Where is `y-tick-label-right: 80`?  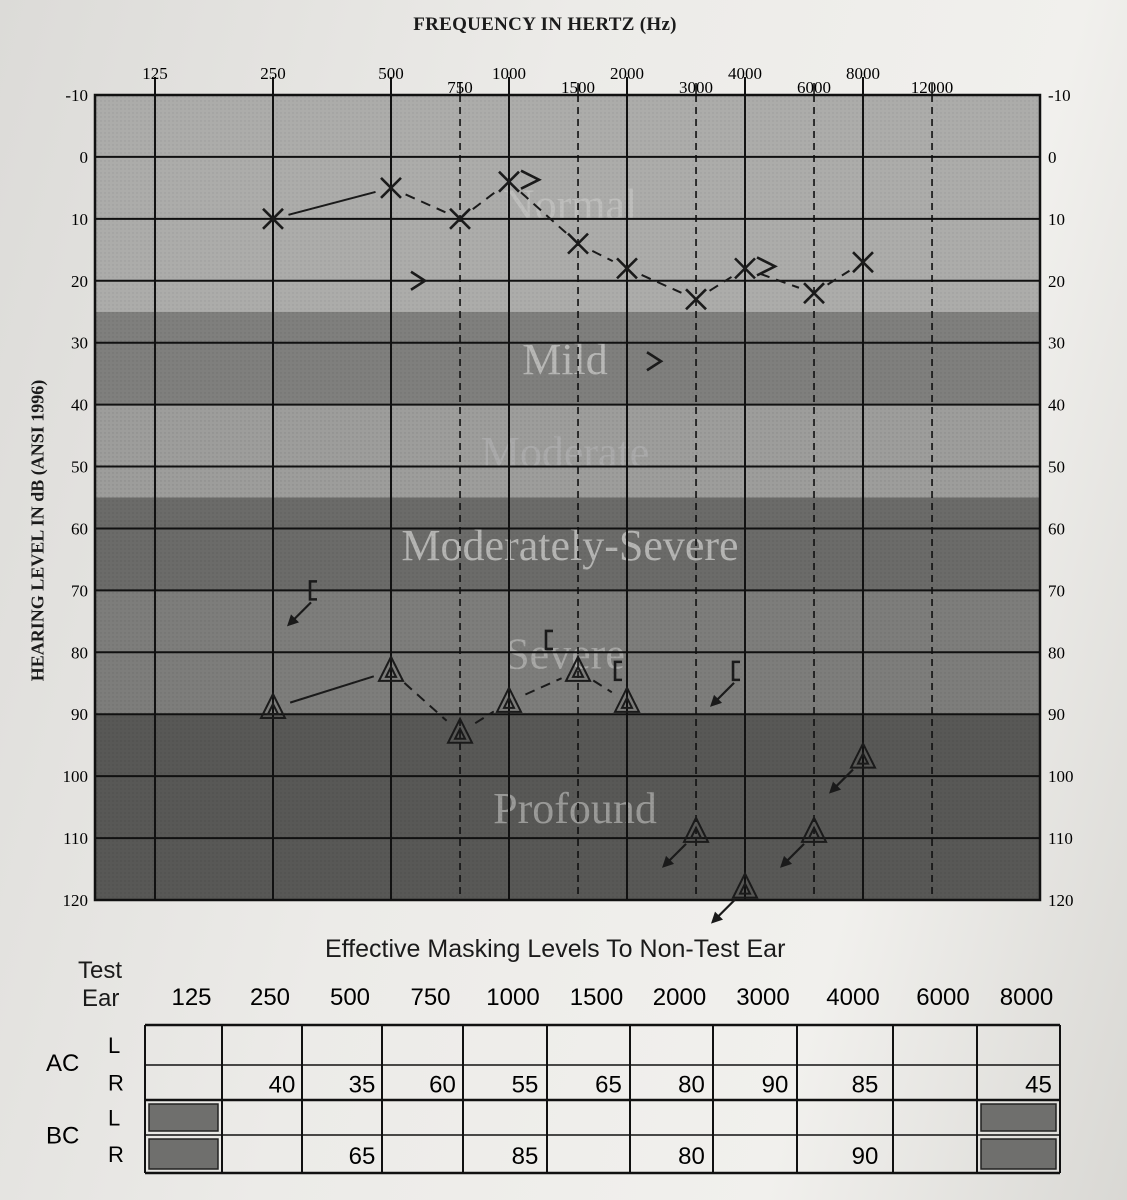 y-tick-label-right: 80 is located at coordinates (1056, 652).